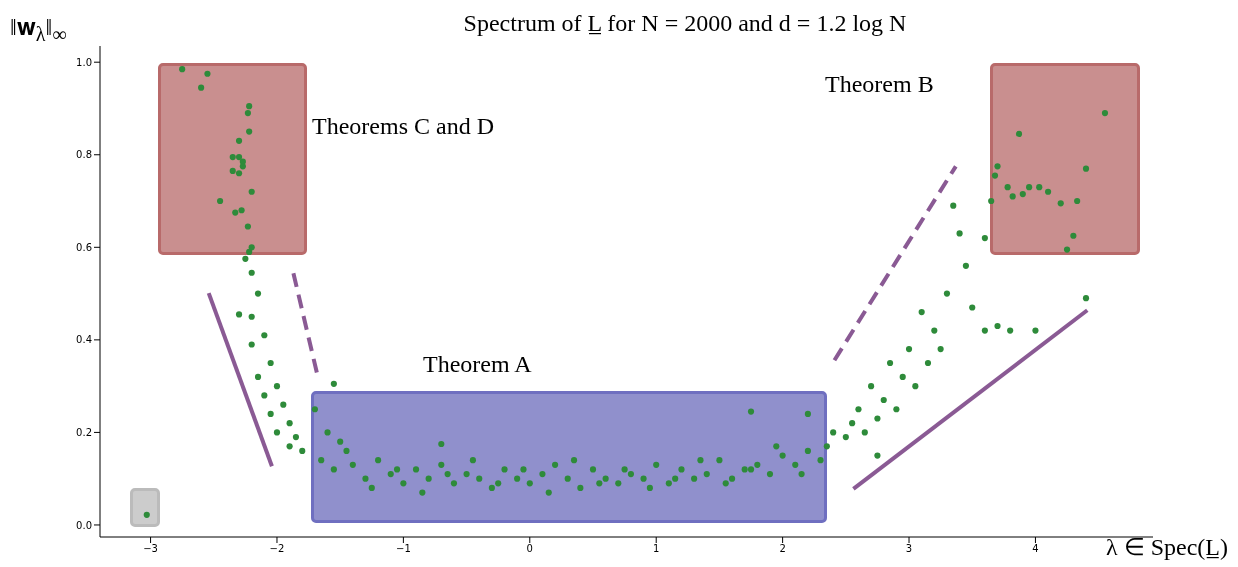 This screenshot has width=1238, height=567. I want to click on annotation: Theorems C and D, so click(403, 126).